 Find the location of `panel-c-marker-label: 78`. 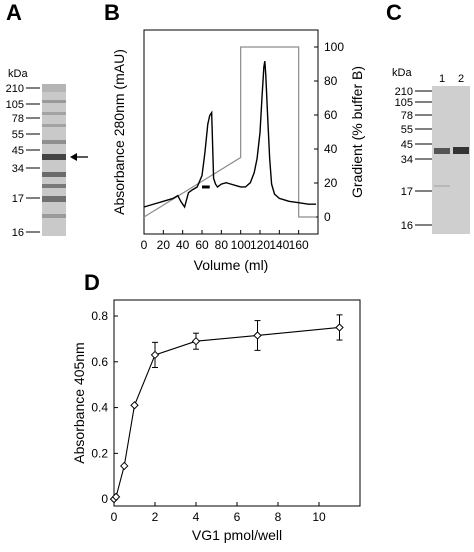

panel-c-marker-label: 78 is located at coordinates (407, 116).